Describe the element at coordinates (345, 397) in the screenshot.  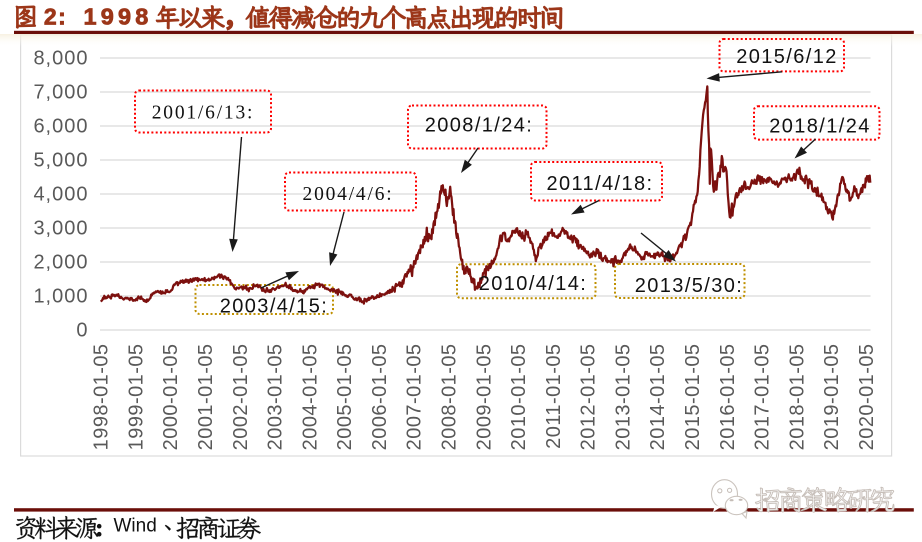
I see `svg-text: 2005-01-05` at that location.